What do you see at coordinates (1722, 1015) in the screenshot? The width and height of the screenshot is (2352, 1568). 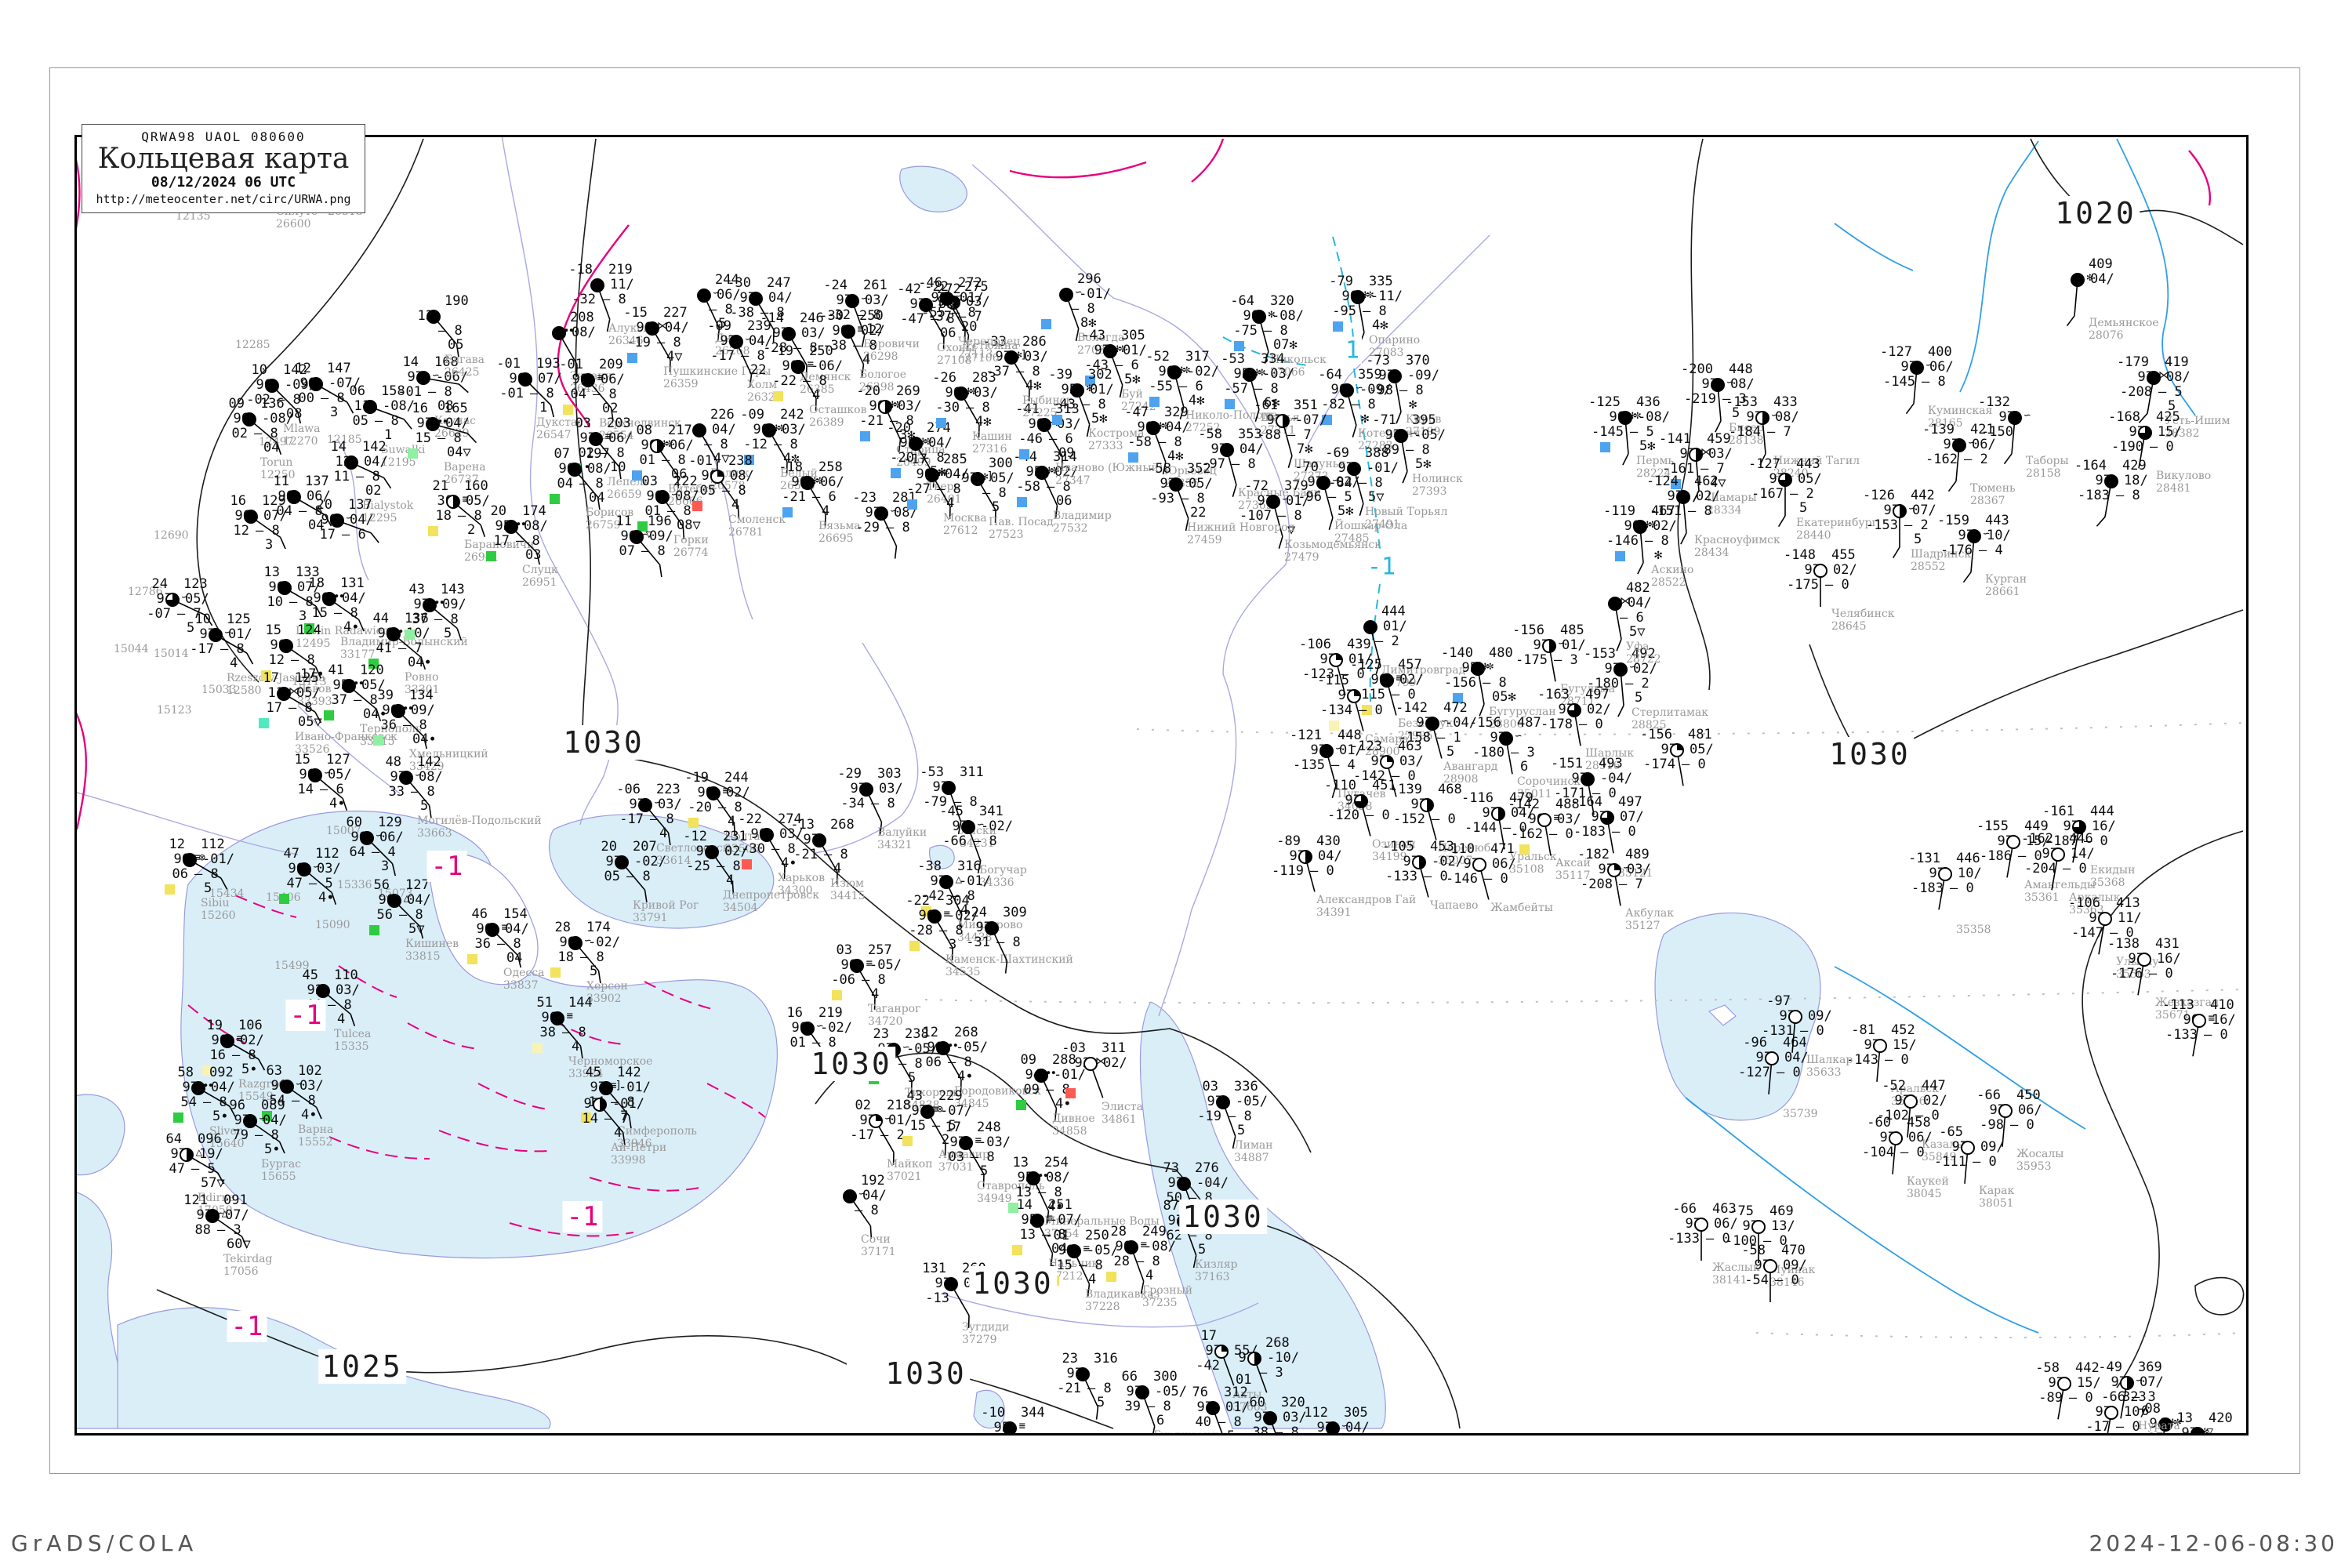 I see `aral-island` at bounding box center [1722, 1015].